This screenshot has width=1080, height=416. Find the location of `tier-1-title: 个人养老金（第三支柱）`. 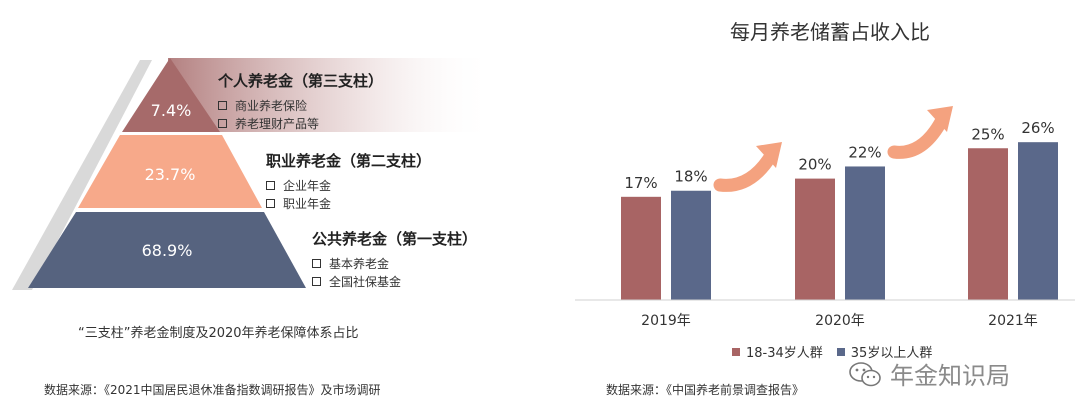

tier-1-title: 个人养老金（第三支柱） is located at coordinates (301, 81).